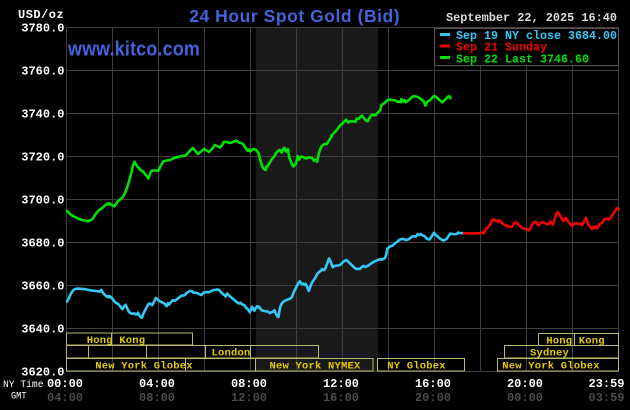 This screenshot has height=410, width=630. Describe the element at coordinates (42, 201) in the screenshot. I see `svg-text: 3700.0` at that location.